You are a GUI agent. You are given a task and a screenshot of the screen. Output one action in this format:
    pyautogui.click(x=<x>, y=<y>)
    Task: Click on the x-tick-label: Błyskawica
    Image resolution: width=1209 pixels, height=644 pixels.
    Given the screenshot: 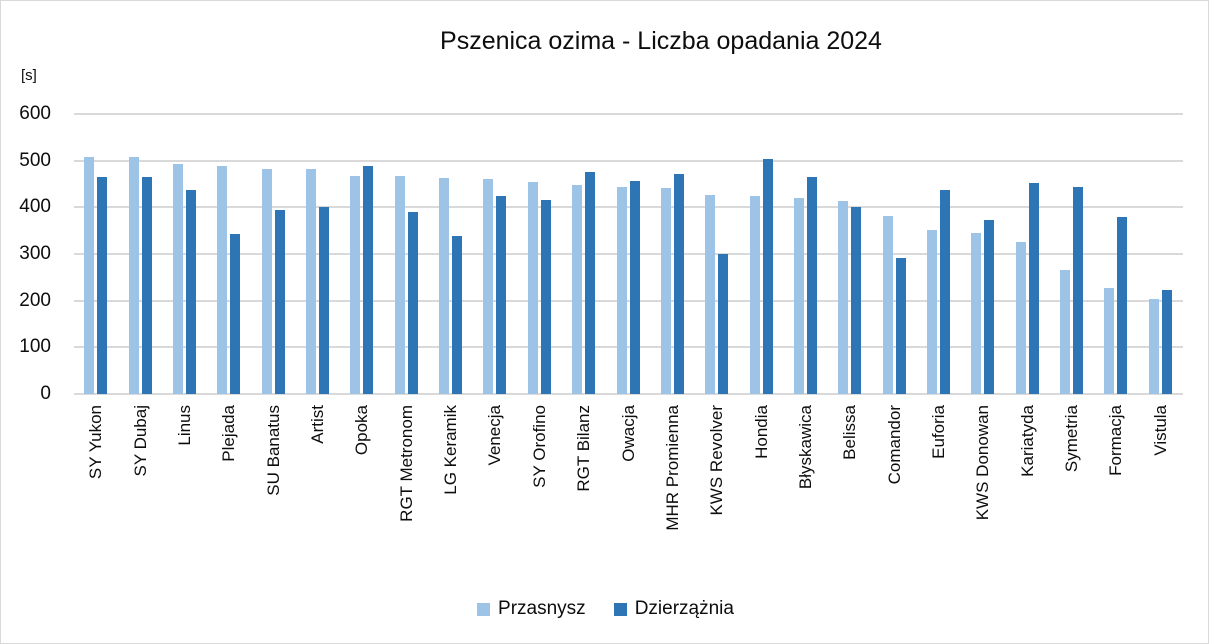 What is the action you would take?
    pyautogui.click(x=805, y=447)
    